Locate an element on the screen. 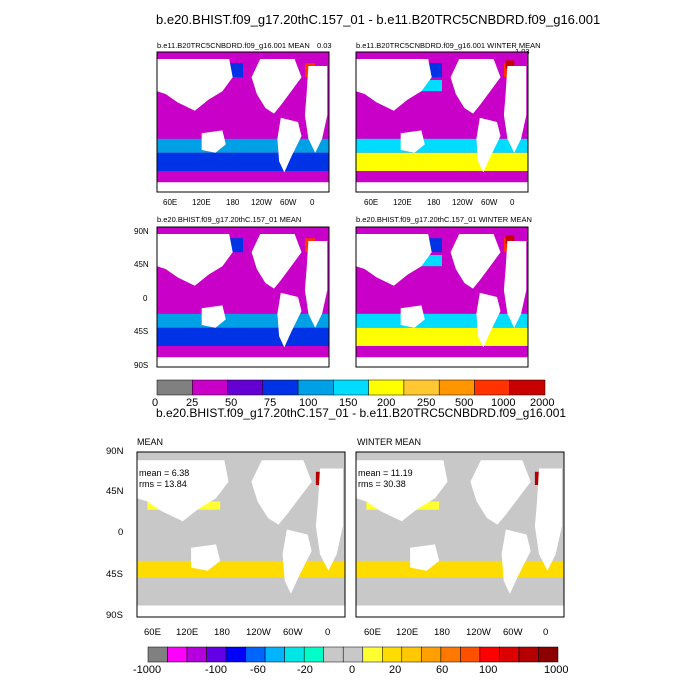  p6-lon-tick: 60E is located at coordinates (372, 632).